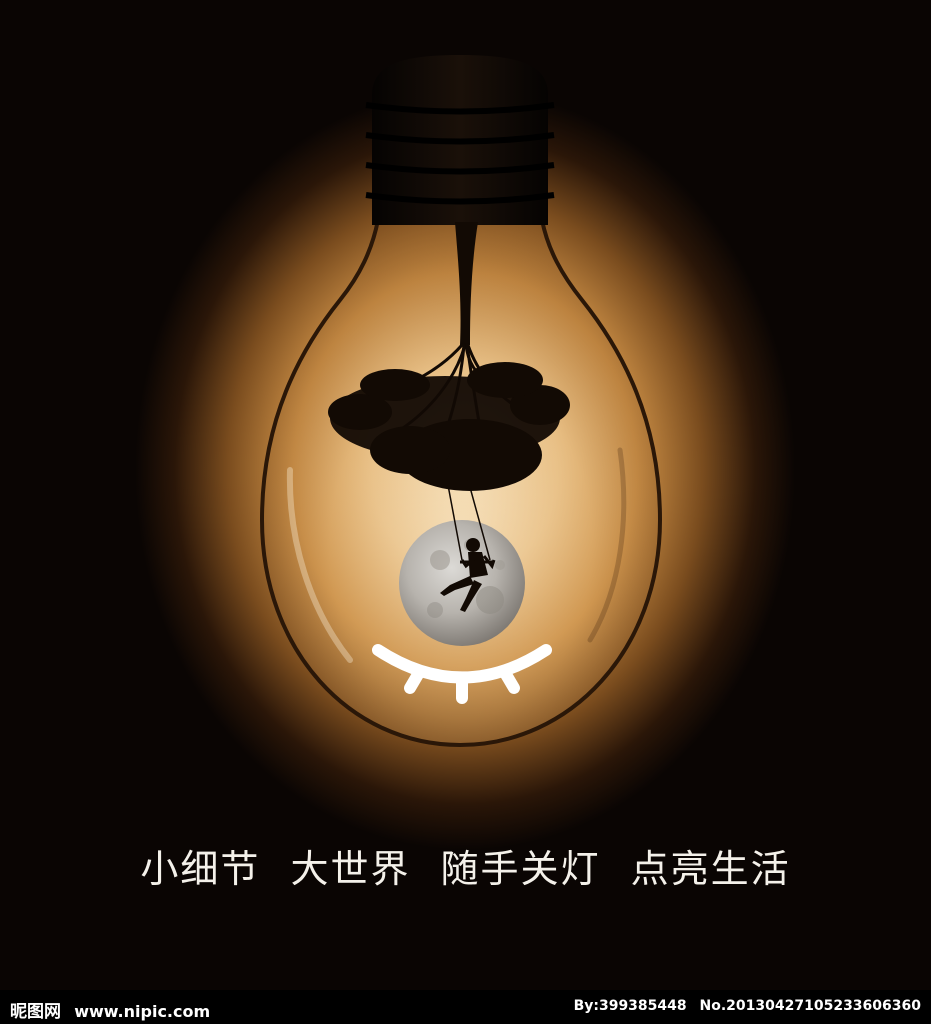 This screenshot has height=1024, width=931. Describe the element at coordinates (449, 356) in the screenshot. I see `tree-silhouette` at that location.